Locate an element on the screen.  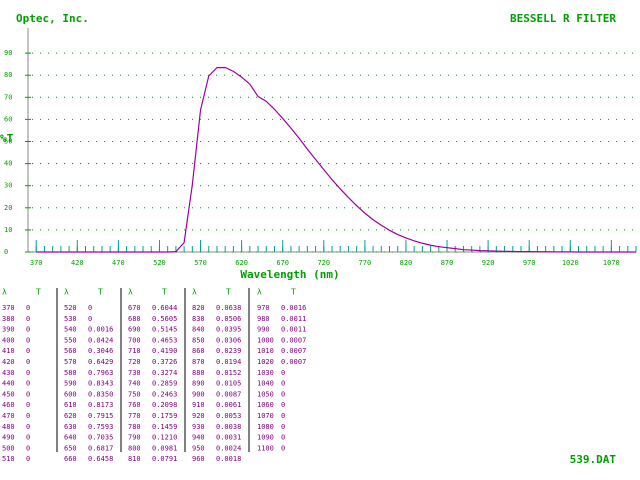
table-wavelength: 920 is located at coordinates (198, 416).